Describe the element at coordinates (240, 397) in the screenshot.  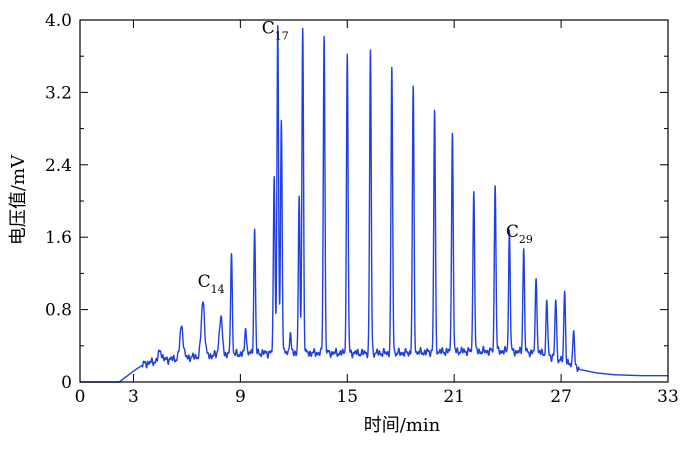
I see `x-tick-label: 9` at that location.